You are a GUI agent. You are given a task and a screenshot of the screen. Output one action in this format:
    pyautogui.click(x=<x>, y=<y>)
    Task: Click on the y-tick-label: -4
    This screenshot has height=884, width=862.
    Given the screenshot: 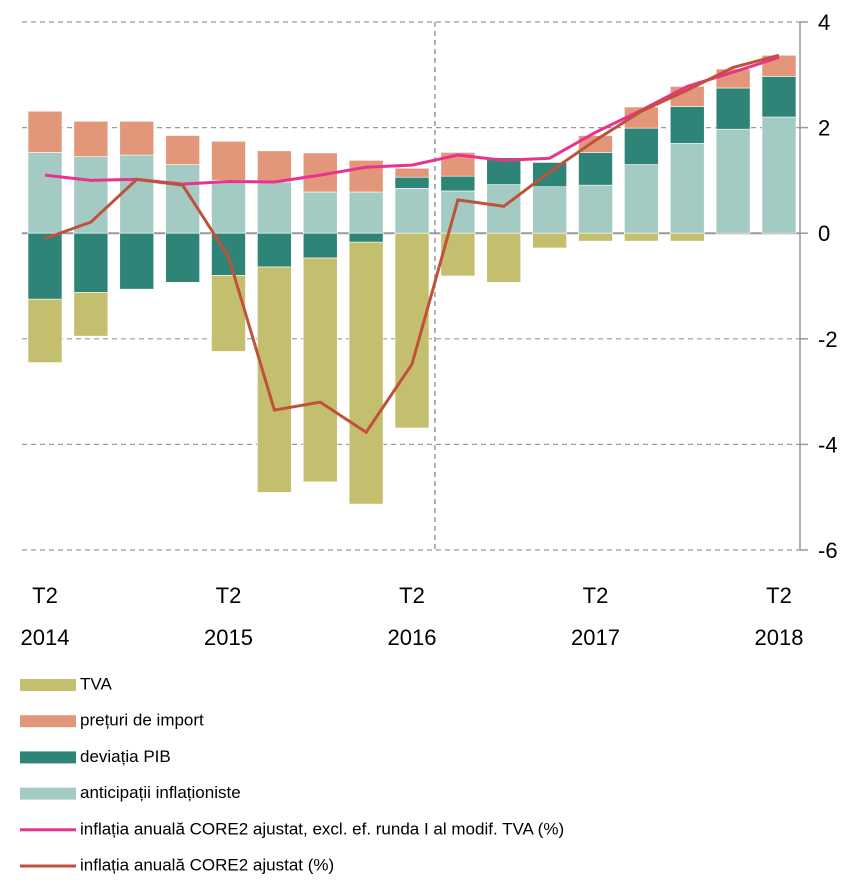 What is the action you would take?
    pyautogui.click(x=828, y=444)
    